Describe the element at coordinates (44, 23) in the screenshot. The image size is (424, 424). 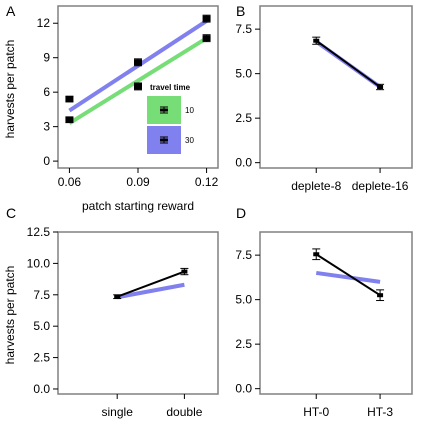
I see `panel-a-ytick-label-4: 12` at that location.